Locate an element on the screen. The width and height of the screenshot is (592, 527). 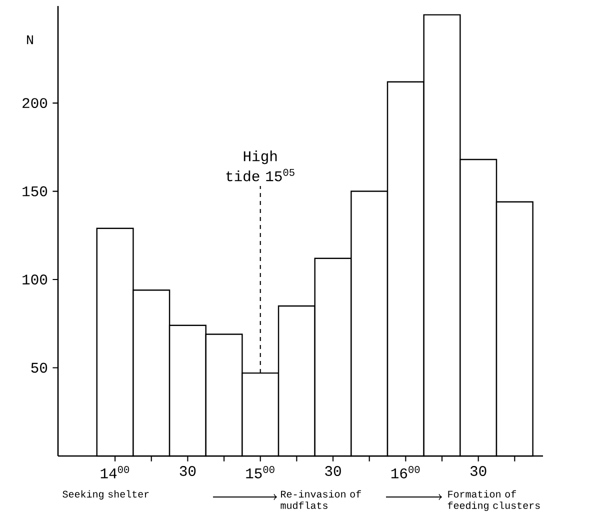
y-tick-label: 150 is located at coordinates (35, 191).